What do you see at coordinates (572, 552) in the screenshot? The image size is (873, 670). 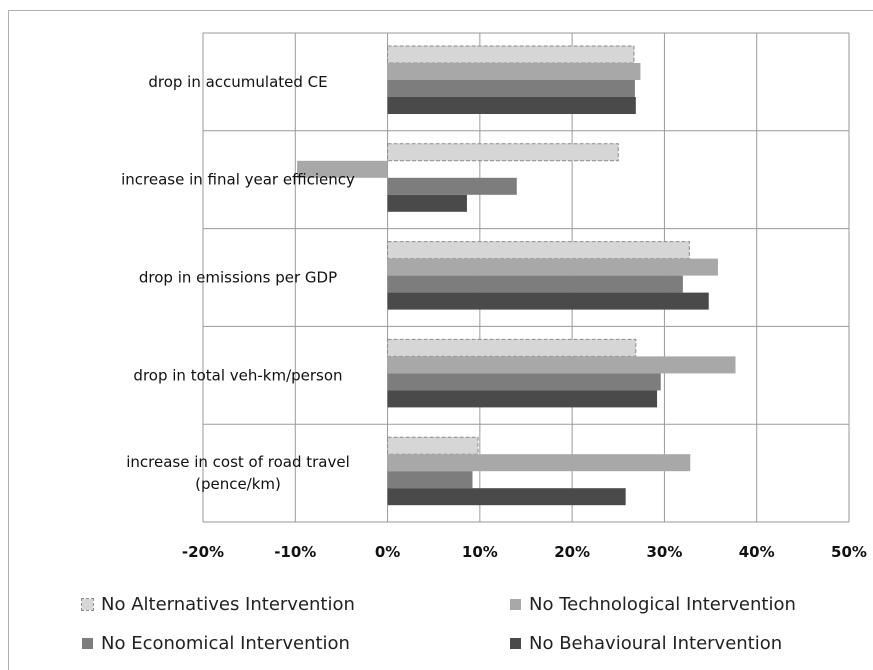 I see `x-tick-label: 20%` at bounding box center [572, 552].